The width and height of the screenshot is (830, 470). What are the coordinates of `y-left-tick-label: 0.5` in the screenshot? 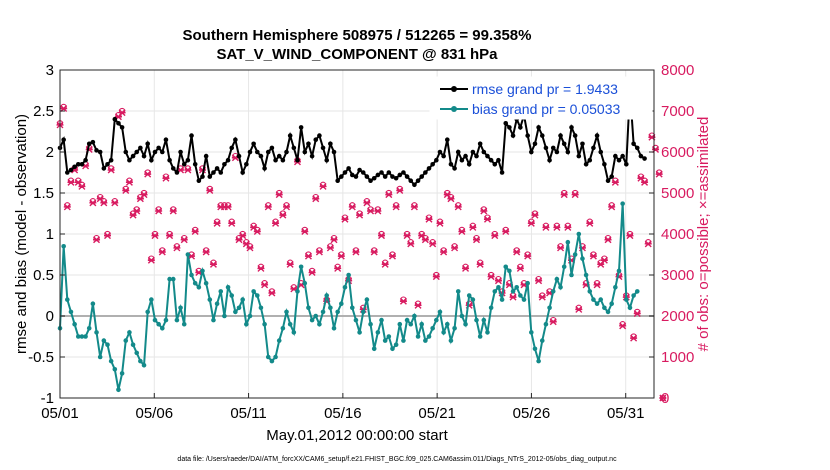 It's located at (43, 275).